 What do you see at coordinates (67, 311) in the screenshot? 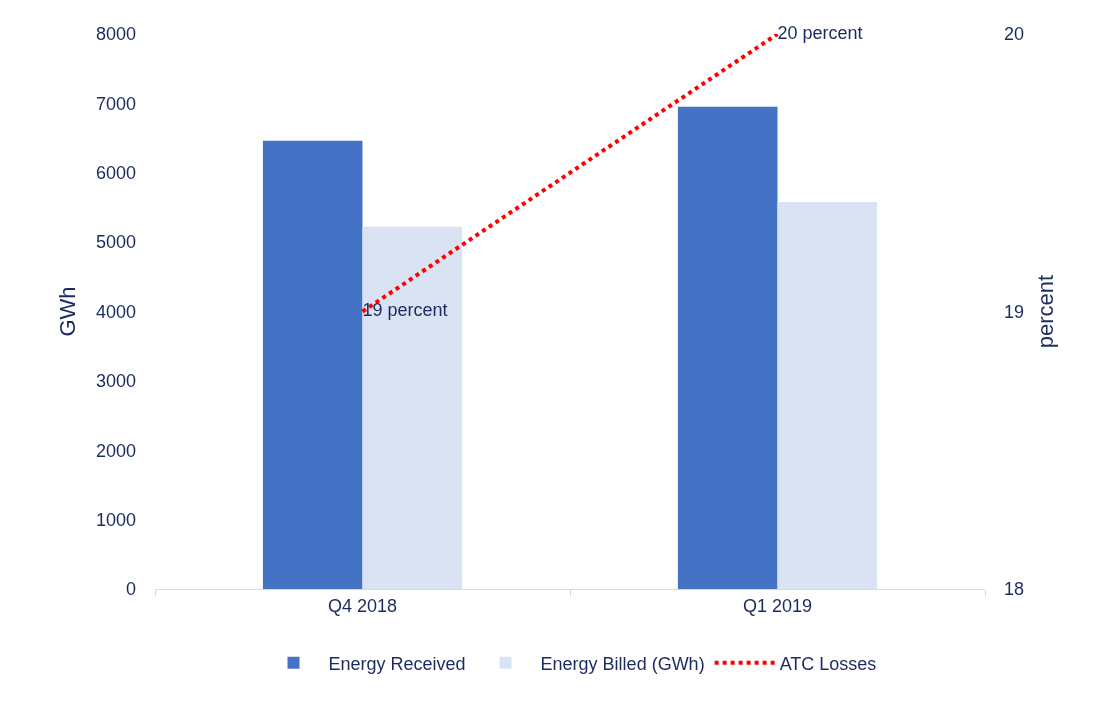
I see `y-axis-title: GWh` at bounding box center [67, 311].